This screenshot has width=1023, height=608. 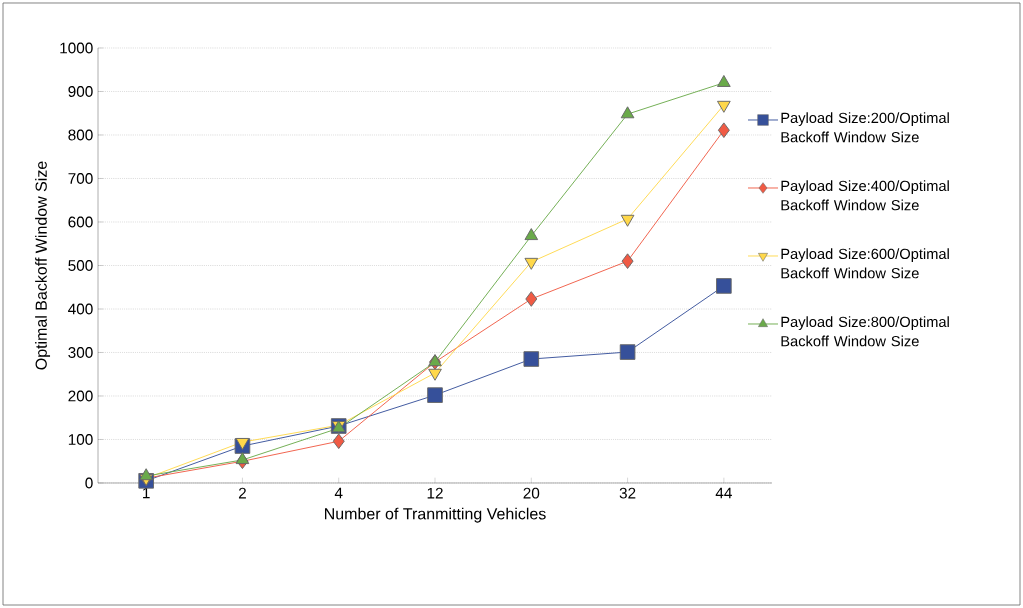 I want to click on x-tick-label: 12, so click(x=435, y=493).